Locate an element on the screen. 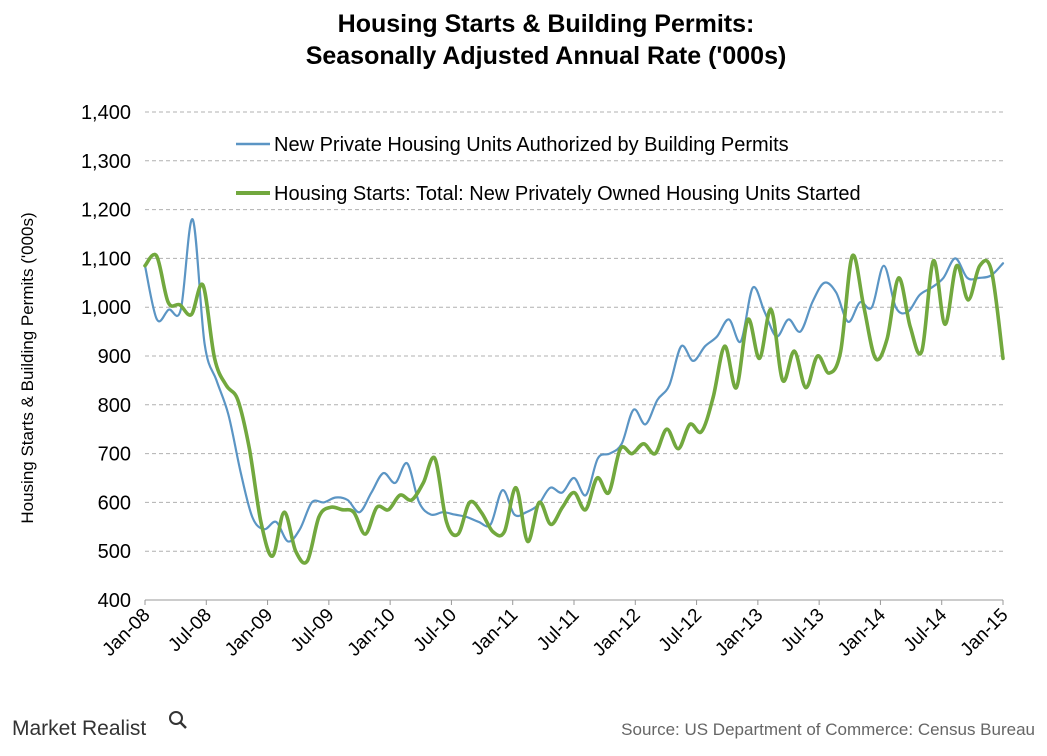  x-tick-label: Jan-14 is located at coordinates (862, 632).